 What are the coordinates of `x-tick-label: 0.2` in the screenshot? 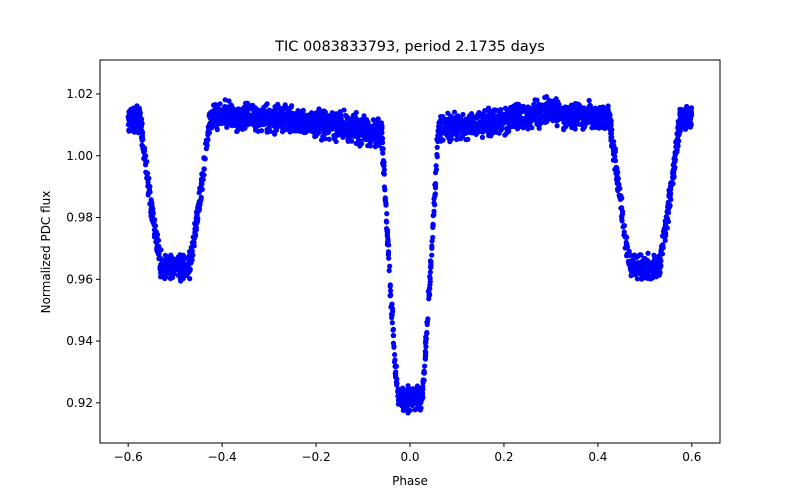 It's located at (503, 457).